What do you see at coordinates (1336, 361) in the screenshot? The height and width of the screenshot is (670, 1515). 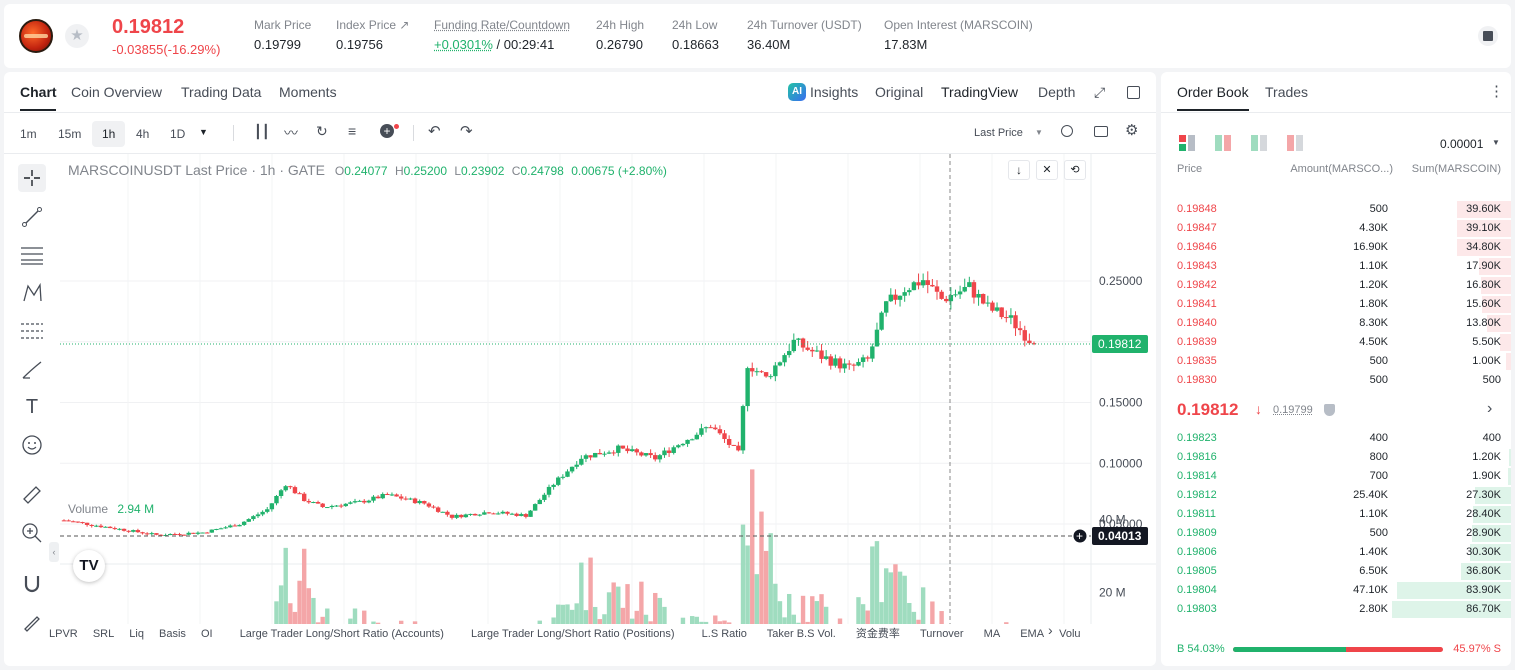 I see `ask-row: 0.19835 500 1.00K` at bounding box center [1336, 361].